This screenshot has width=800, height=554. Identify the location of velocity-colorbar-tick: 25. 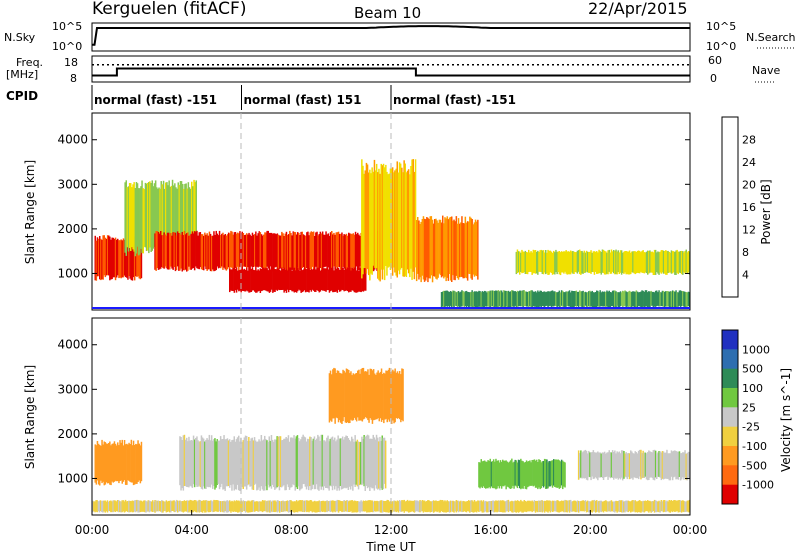
(749, 407).